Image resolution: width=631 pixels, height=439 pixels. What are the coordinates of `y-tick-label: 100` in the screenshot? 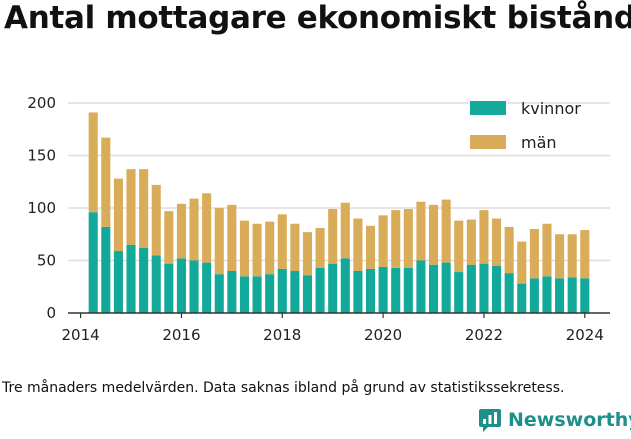 It's located at (41, 208).